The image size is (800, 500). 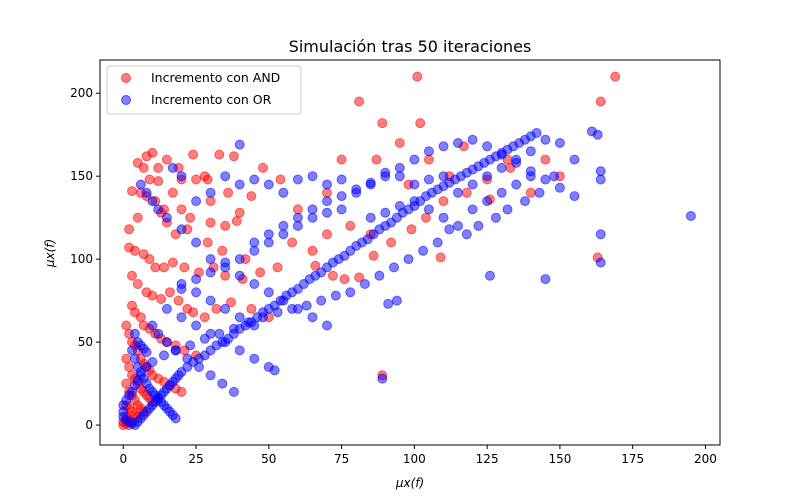 What do you see at coordinates (89, 425) in the screenshot?
I see `y-tick-label-0: 0` at bounding box center [89, 425].